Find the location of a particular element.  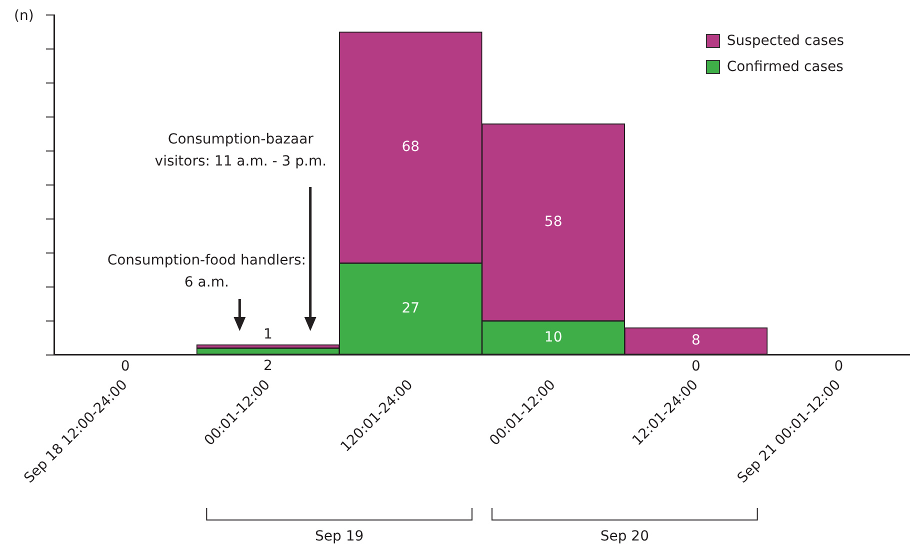

annotation: Consumption-food handlers: 6 a.m. is located at coordinates (206, 271).